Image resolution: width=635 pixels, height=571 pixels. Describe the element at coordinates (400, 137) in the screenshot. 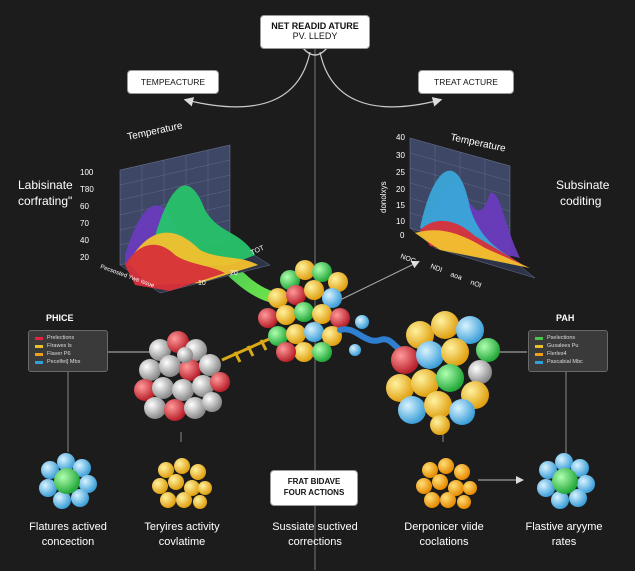

I see `right-ytick-0: 40` at that location.